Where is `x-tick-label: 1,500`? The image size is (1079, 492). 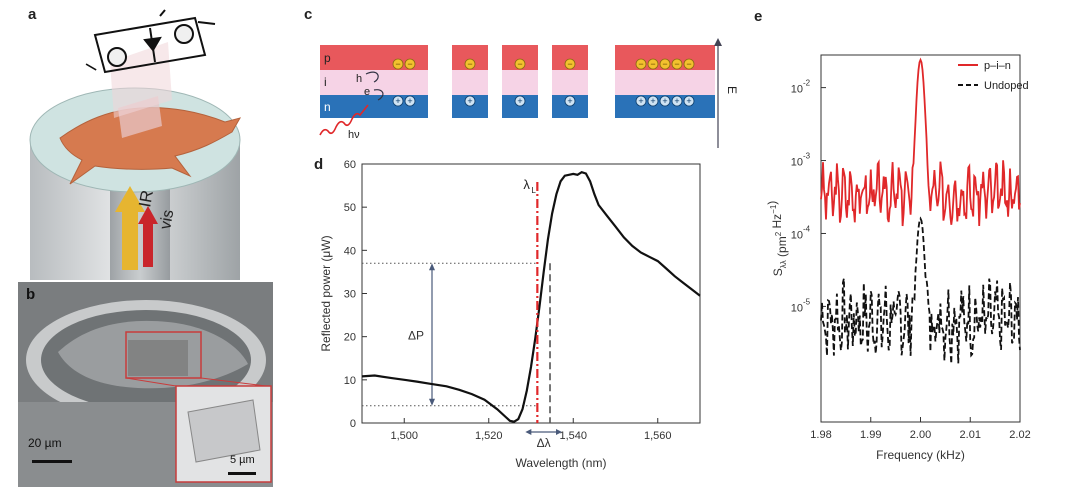 x-tick-label: 1,500 is located at coordinates (404, 436).